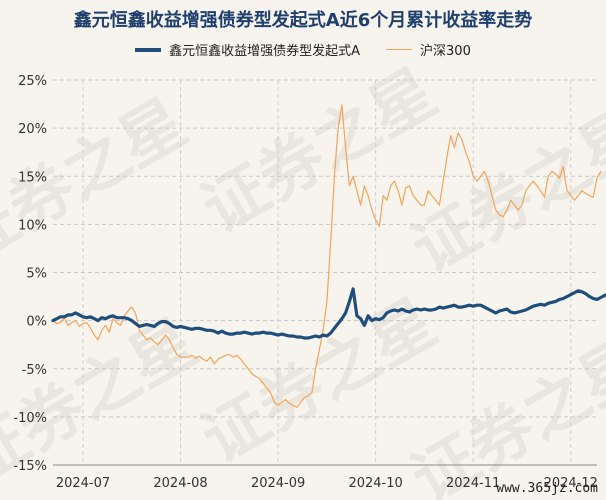  What do you see at coordinates (265, 51) in the screenshot?
I see `legend-label-fund: 鑫元恒鑫收益增强债券型发起式A` at bounding box center [265, 51].